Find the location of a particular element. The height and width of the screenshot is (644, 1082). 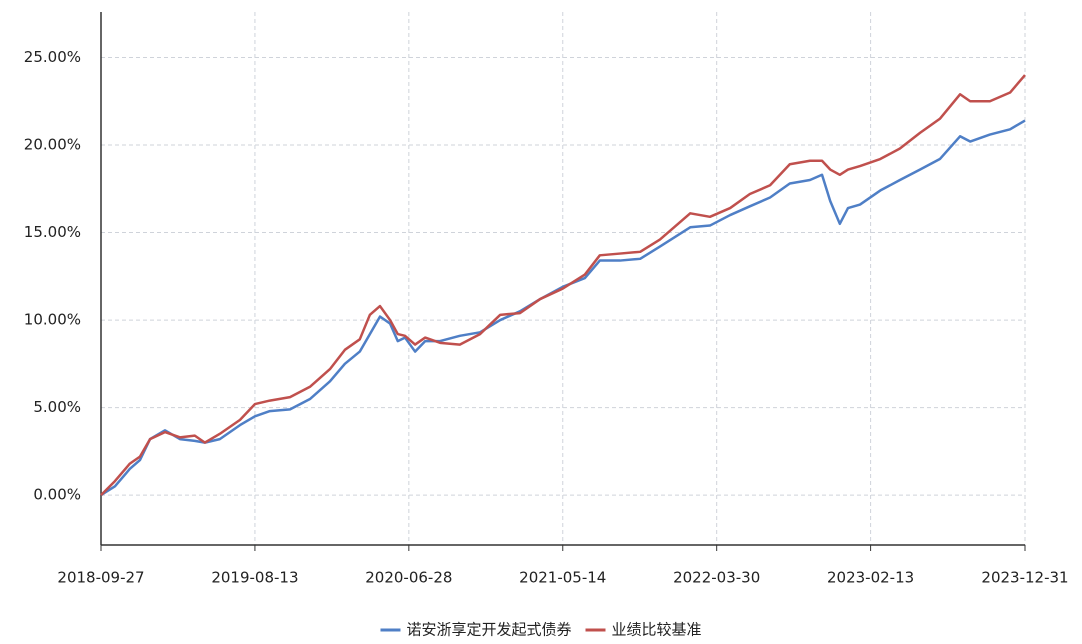

x-tick-label: 2021-05-14 is located at coordinates (562, 578).